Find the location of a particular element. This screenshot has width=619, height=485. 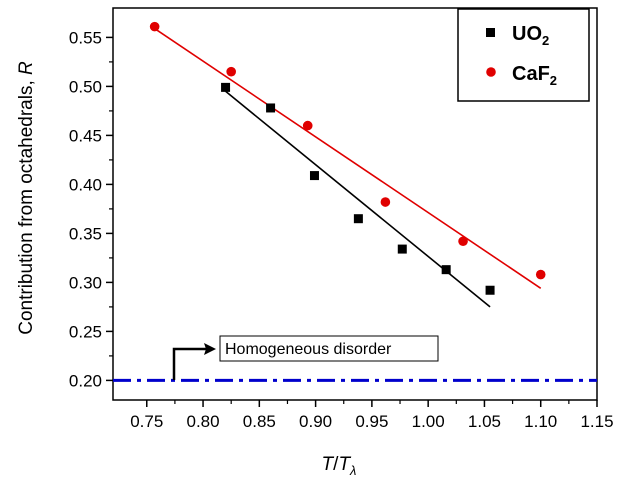

y-tick-label: 0.55 is located at coordinates (85, 37).